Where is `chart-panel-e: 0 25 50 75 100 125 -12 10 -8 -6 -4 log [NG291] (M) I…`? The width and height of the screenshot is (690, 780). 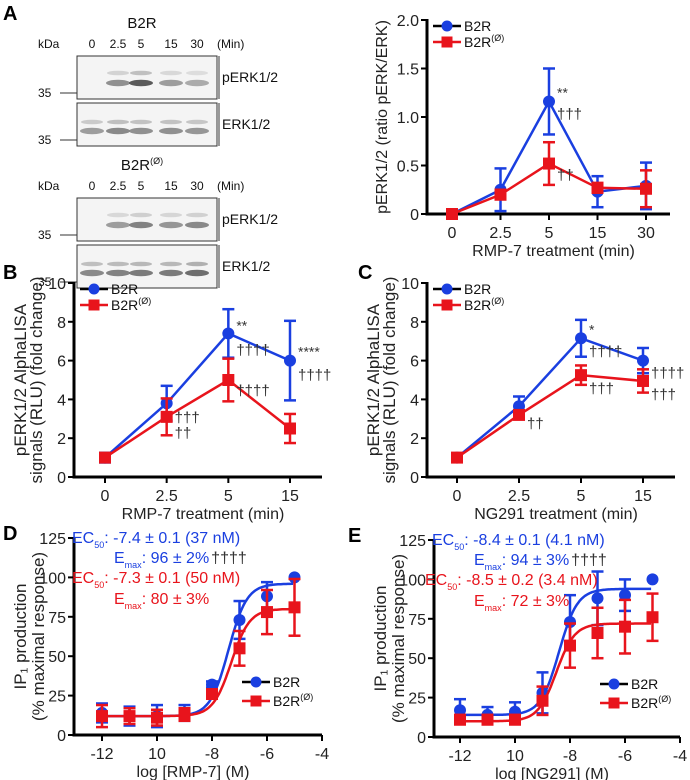 chart-panel-e: 0 25 50 75 100 125 -12 10 -8 -6 -4 log [NG291] (M) I… is located at coordinates (529, 656).